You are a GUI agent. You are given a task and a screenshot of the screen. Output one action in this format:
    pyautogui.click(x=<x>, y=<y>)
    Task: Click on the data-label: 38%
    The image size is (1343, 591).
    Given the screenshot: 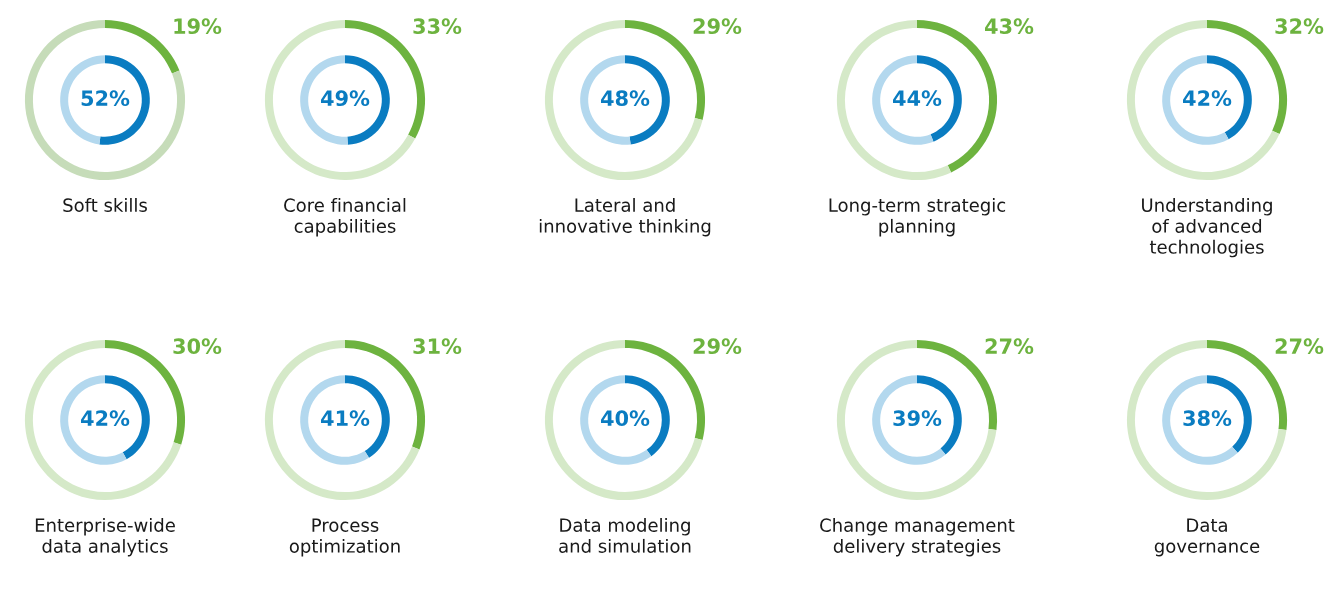 What is the action you would take?
    pyautogui.click(x=1207, y=418)
    